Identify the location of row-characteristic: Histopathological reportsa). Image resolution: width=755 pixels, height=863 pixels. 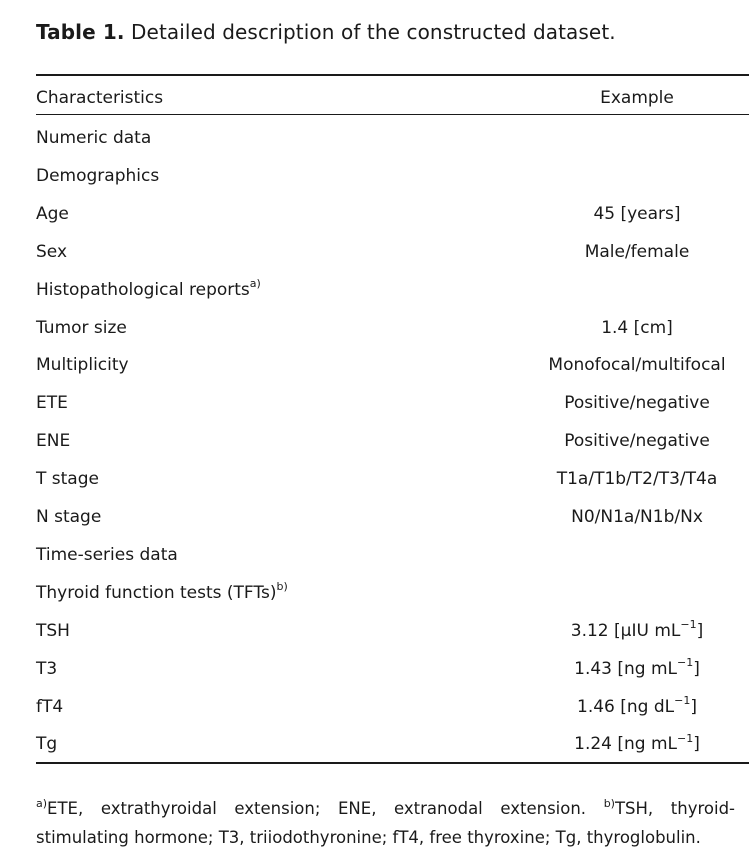
(148, 290).